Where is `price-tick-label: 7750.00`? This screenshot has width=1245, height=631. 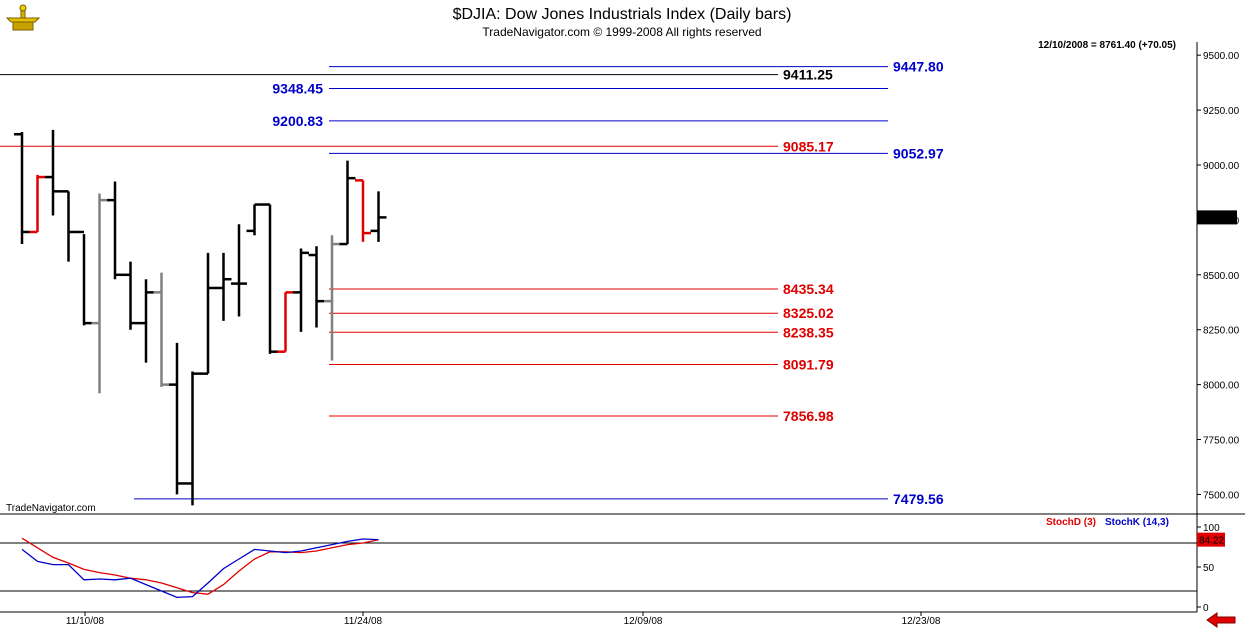 price-tick-label: 7750.00 is located at coordinates (1221, 441).